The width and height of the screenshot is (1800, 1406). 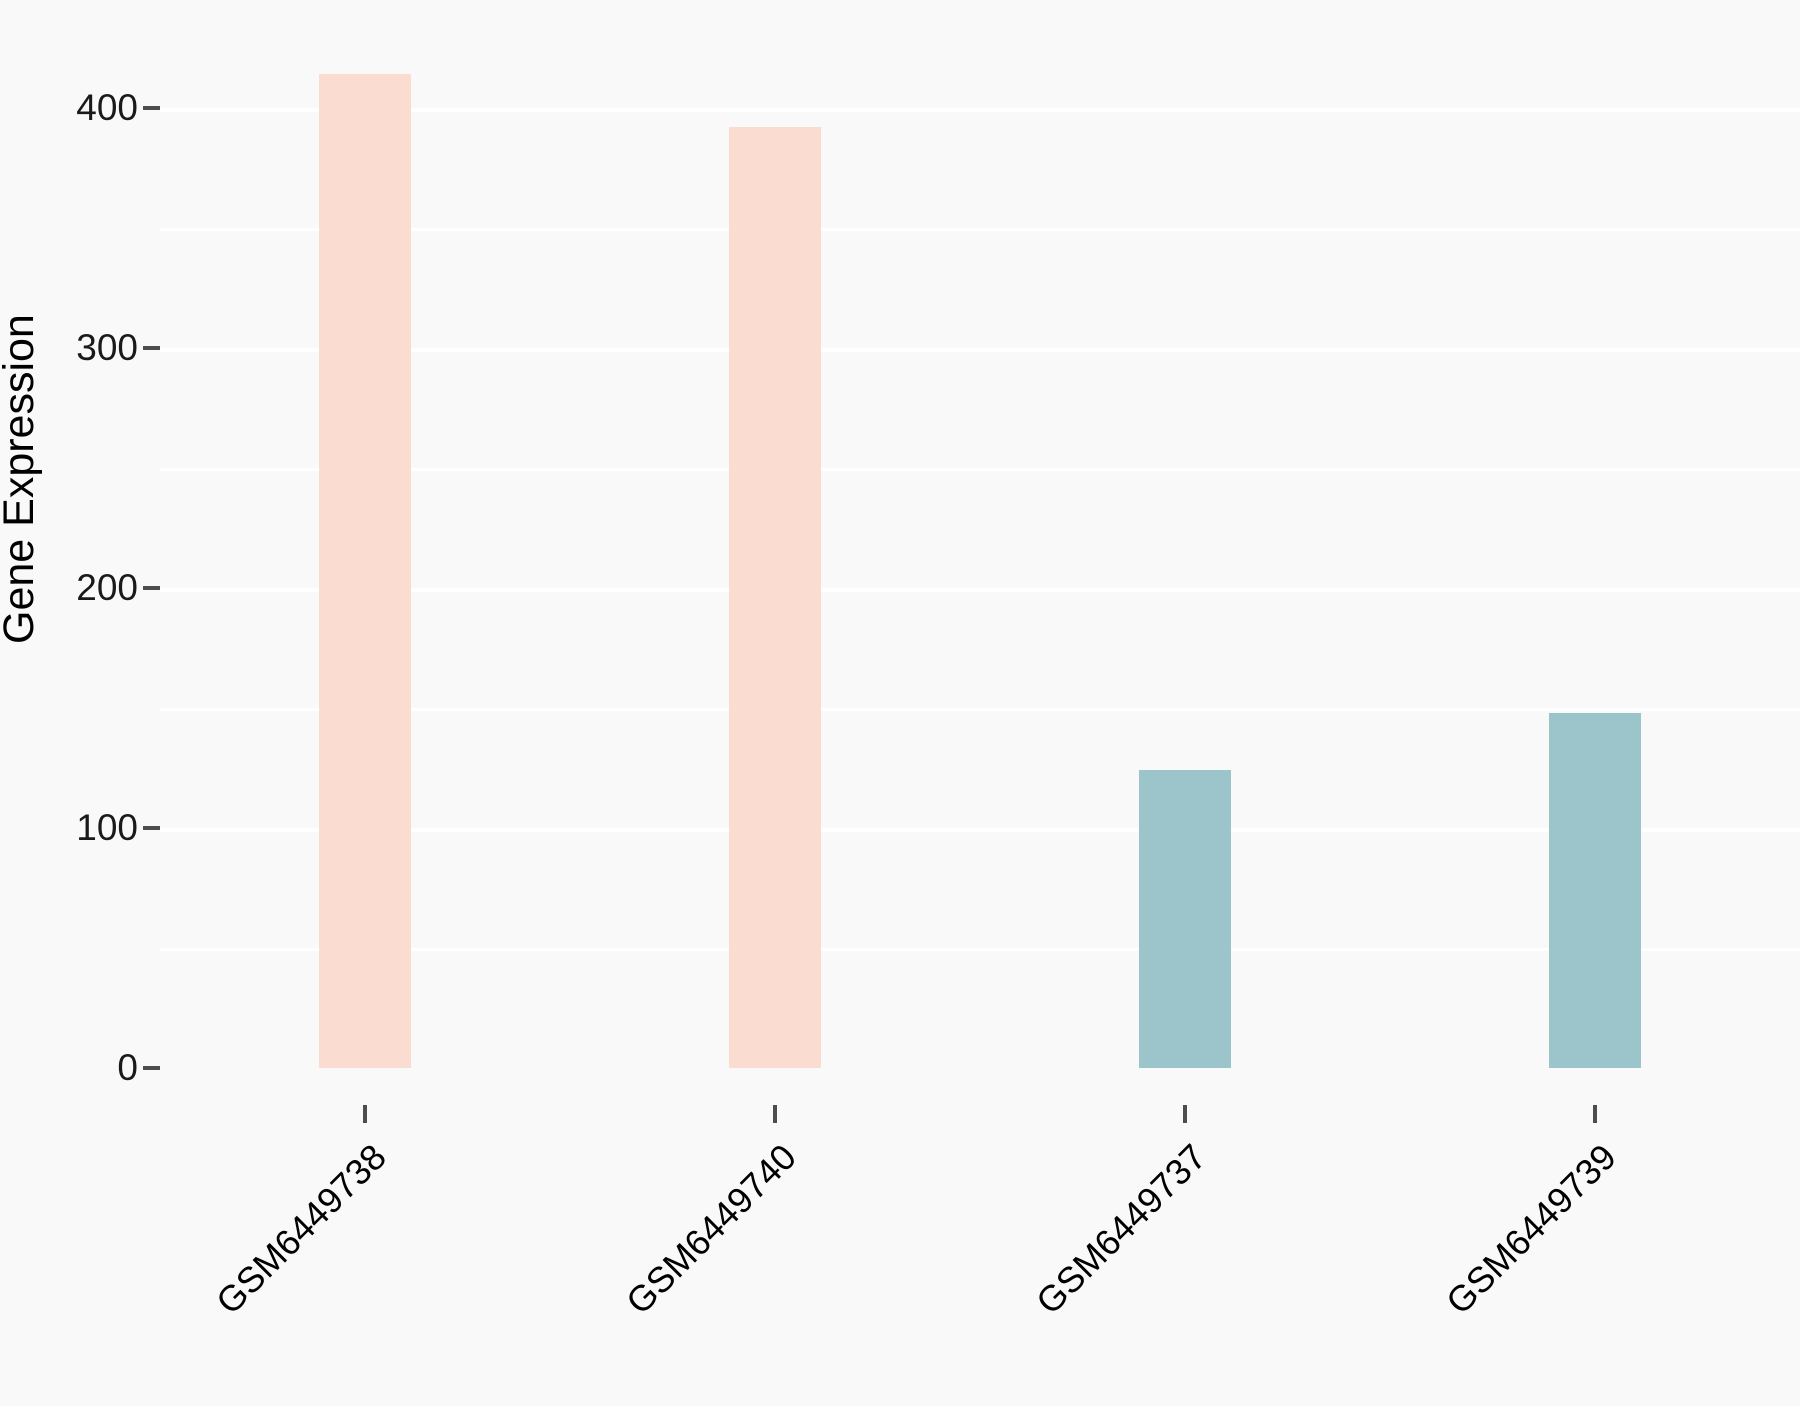 What do you see at coordinates (365, 571) in the screenshot?
I see `bar-GSM6449738` at bounding box center [365, 571].